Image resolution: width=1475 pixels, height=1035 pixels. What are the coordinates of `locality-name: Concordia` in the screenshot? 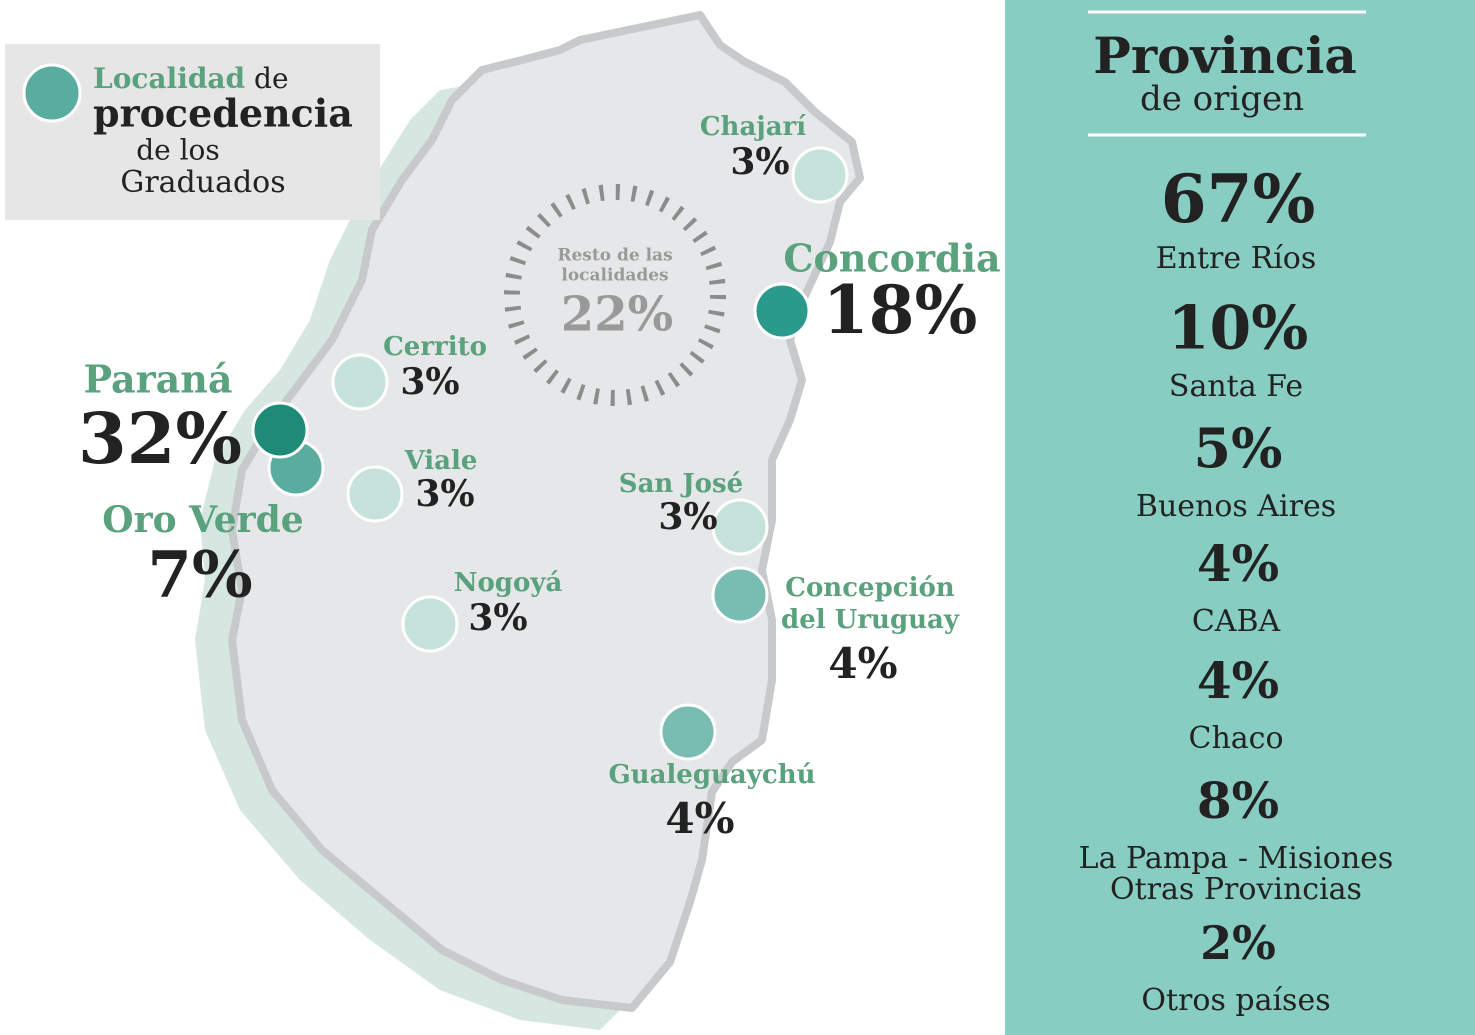 It's located at (891, 258).